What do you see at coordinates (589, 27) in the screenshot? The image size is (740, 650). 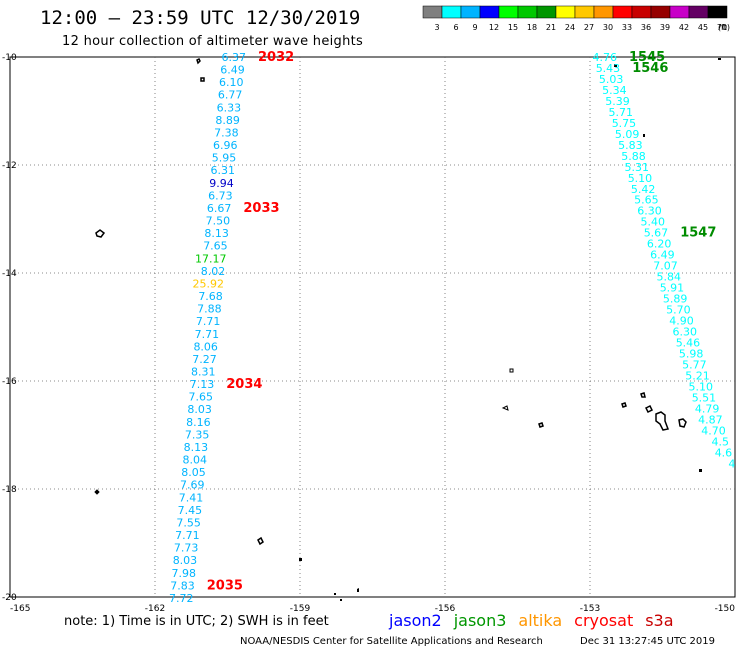 I see `legend-label: 27` at bounding box center [589, 27].